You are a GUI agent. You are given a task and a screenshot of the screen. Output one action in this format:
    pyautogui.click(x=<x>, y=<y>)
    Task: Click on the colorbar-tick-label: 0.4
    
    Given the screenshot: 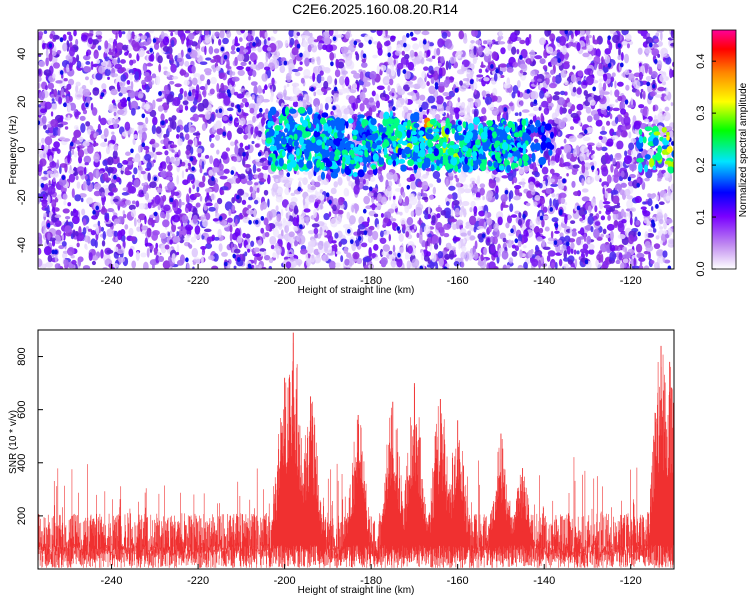 What is the action you would take?
    pyautogui.click(x=701, y=61)
    